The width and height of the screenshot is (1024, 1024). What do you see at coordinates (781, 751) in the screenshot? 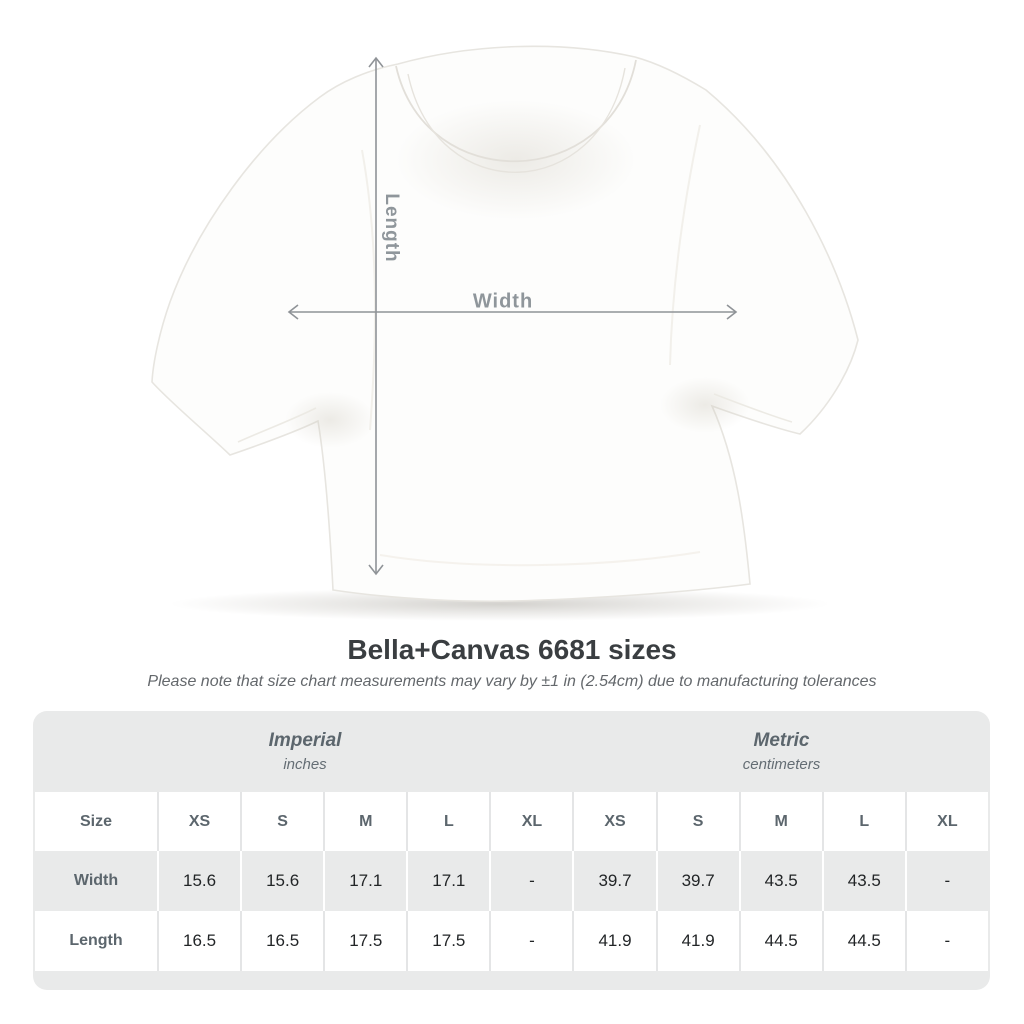
I see `metric-group-header: Metric centimeters` at bounding box center [781, 751].